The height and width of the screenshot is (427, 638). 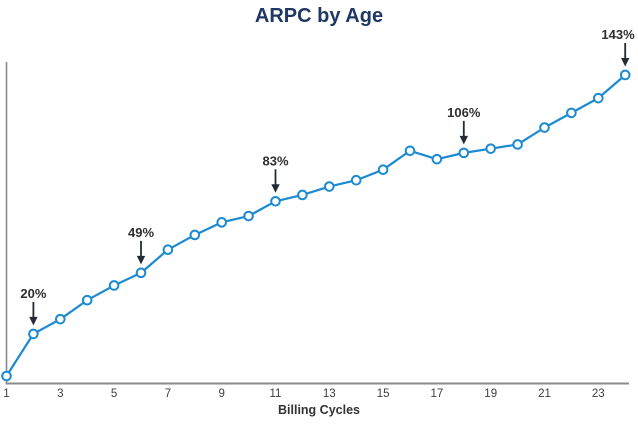 I want to click on x-tick-label: 23, so click(x=598, y=394).